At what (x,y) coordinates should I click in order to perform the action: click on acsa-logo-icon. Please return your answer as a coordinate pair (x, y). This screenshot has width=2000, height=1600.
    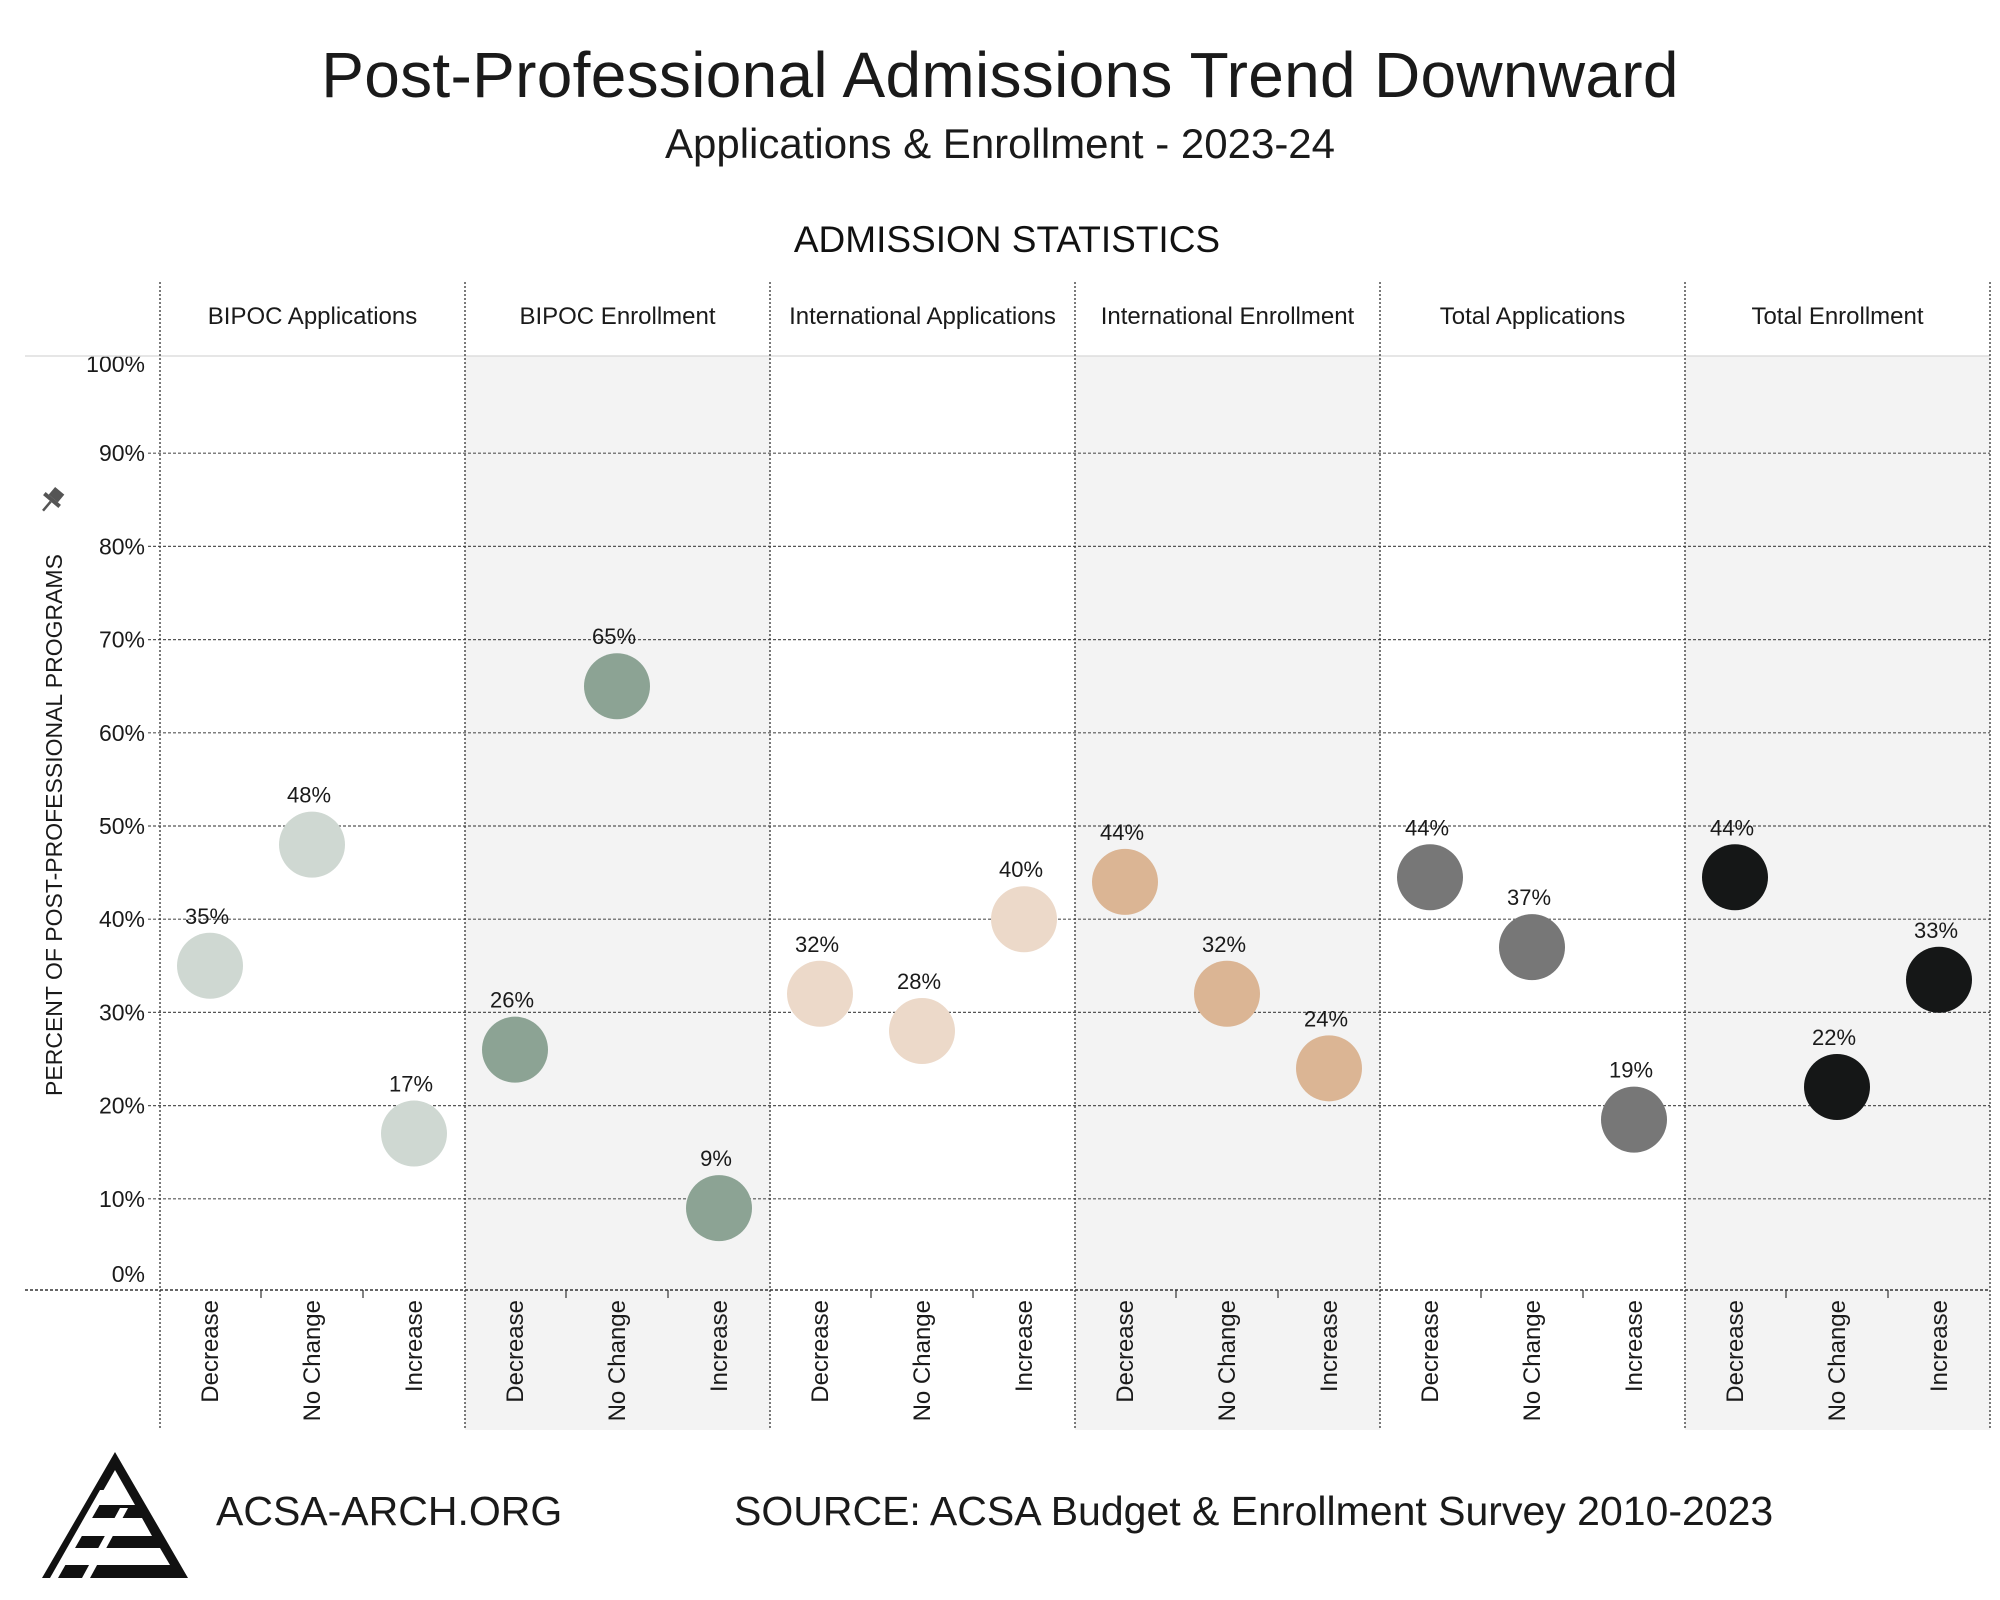
    Looking at the image, I should click on (115, 1515).